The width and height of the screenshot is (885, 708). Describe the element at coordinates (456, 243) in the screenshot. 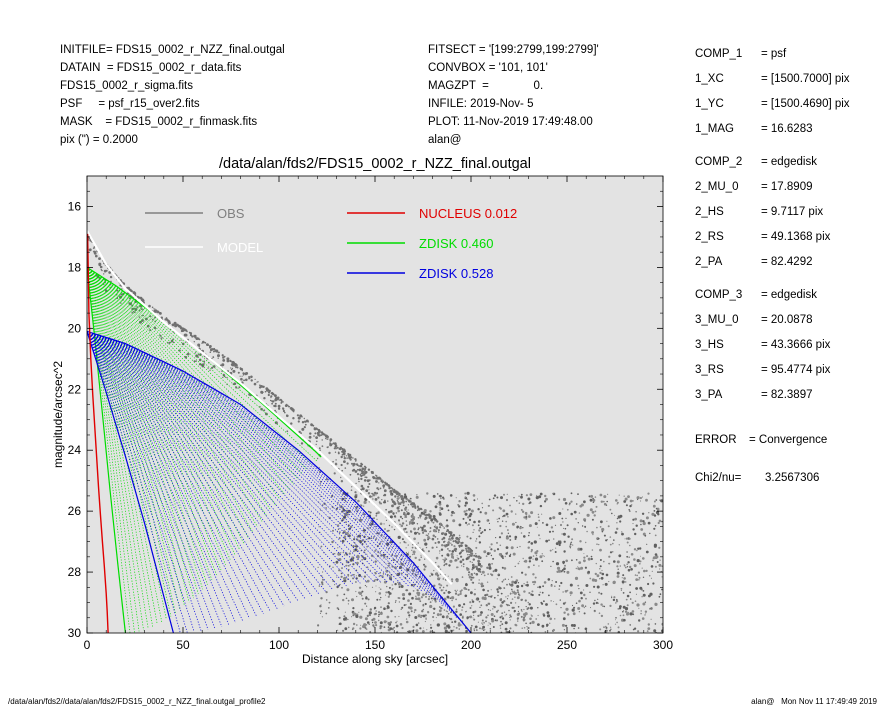

I see `legend-label: ZDISK 0.460` at that location.